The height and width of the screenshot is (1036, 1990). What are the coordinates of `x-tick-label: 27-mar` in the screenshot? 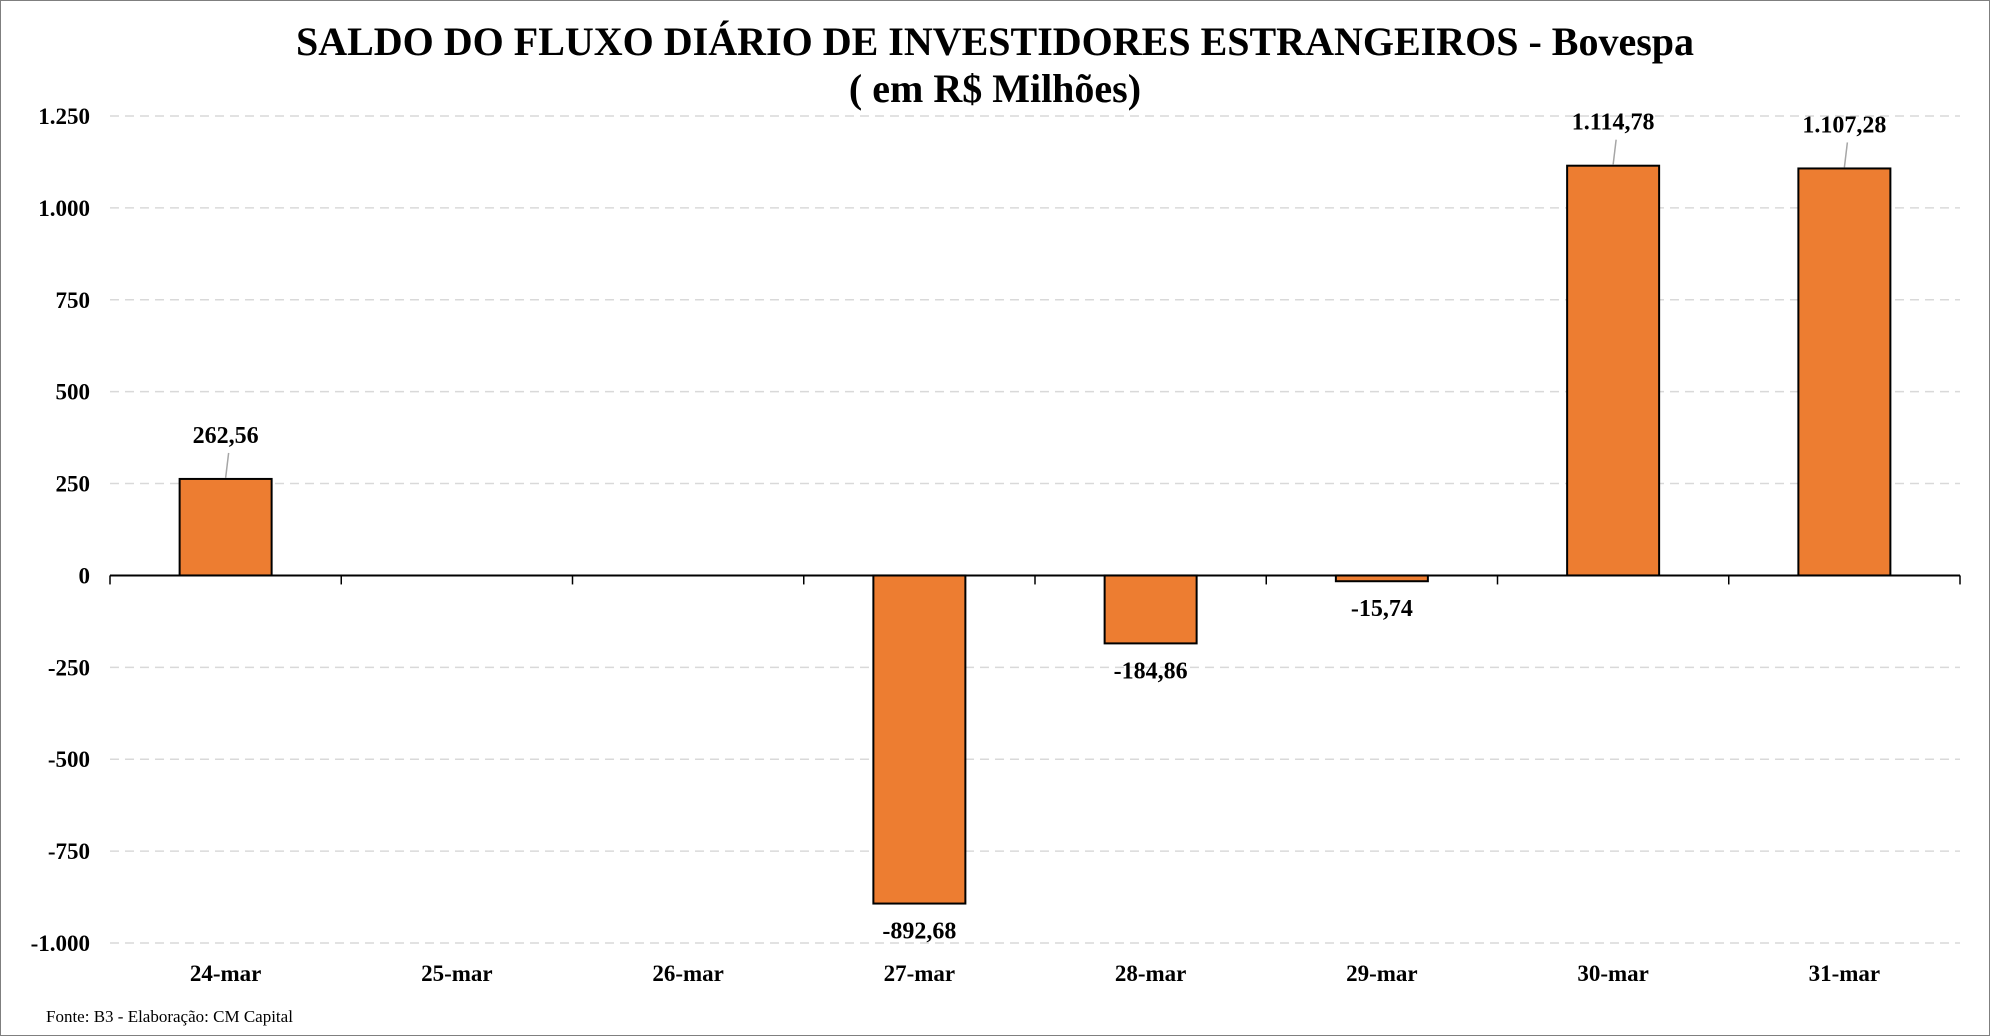 It's located at (920, 973).